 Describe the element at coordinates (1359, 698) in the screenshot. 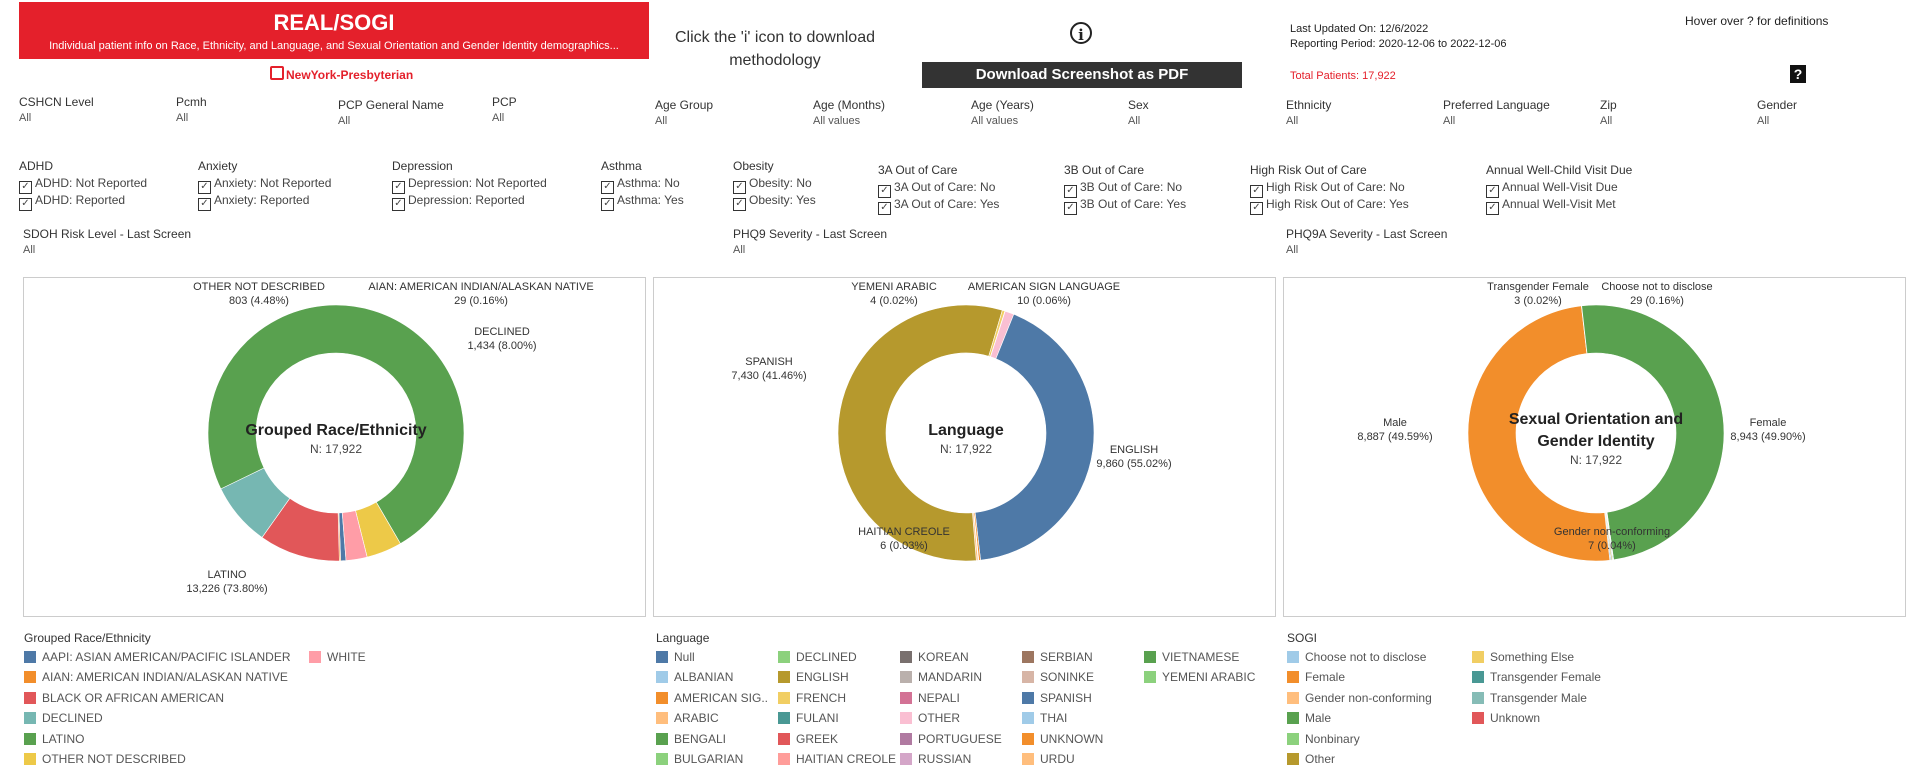

I see `legend-item-gender-non-conforming: Gender non-conforming` at that location.